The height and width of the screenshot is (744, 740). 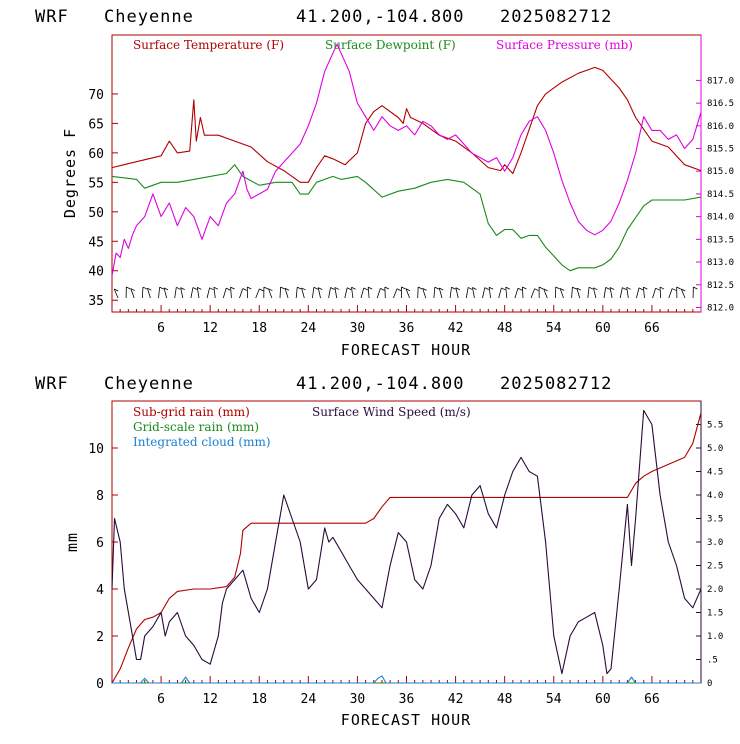 What do you see at coordinates (149, 384) in the screenshot?
I see `chart2-site-label: Cheyenne` at bounding box center [149, 384].